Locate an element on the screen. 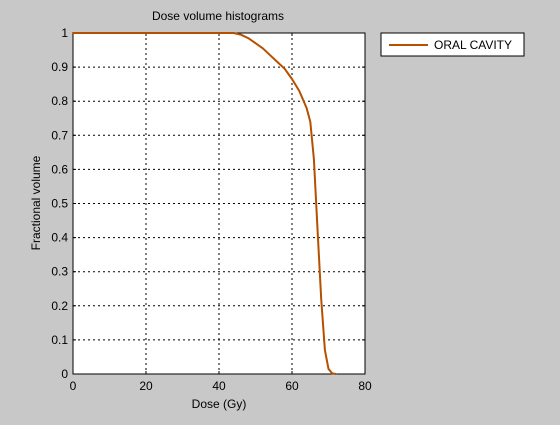 Image resolution: width=560 pixels, height=425 pixels. x-axis-label: Dose (Gy) is located at coordinates (219, 404).